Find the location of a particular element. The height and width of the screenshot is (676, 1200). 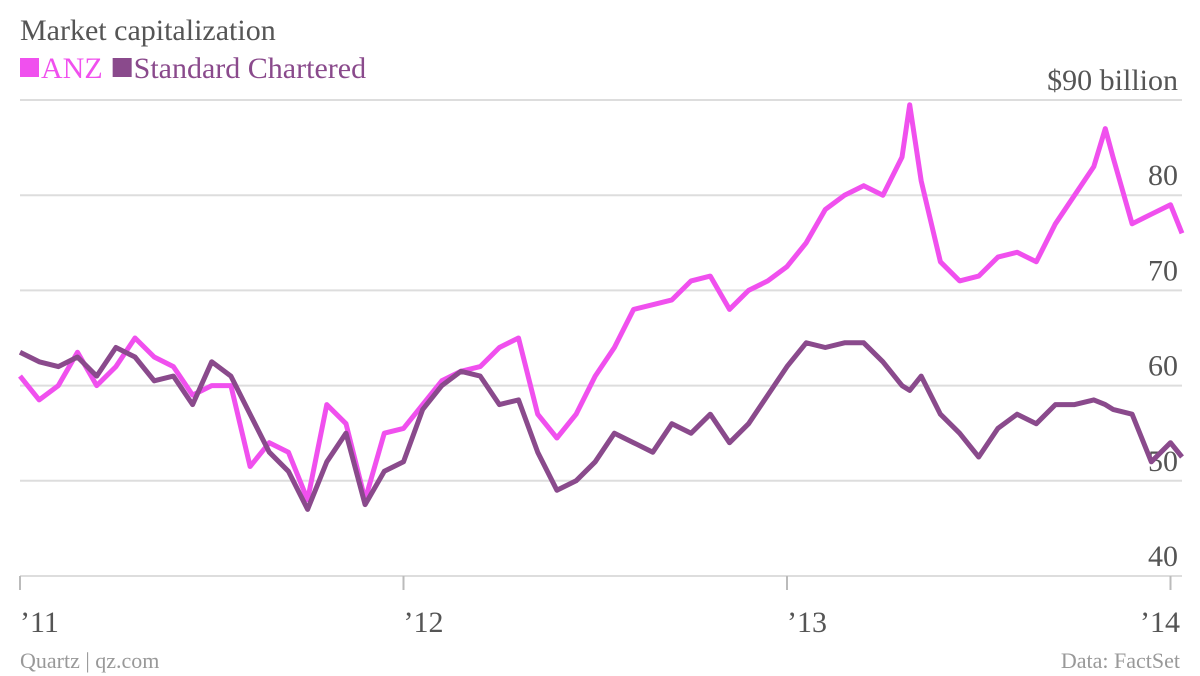

y-tick-label: $90 billion is located at coordinates (1112, 80).